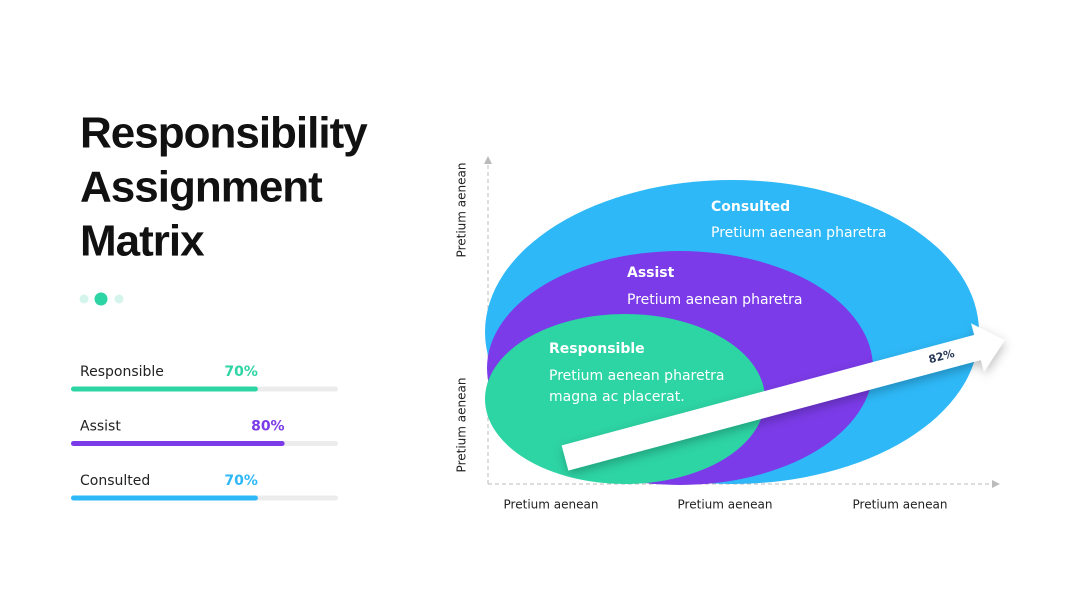 The height and width of the screenshot is (608, 1080). I want to click on title-line: Assignment, so click(201, 187).